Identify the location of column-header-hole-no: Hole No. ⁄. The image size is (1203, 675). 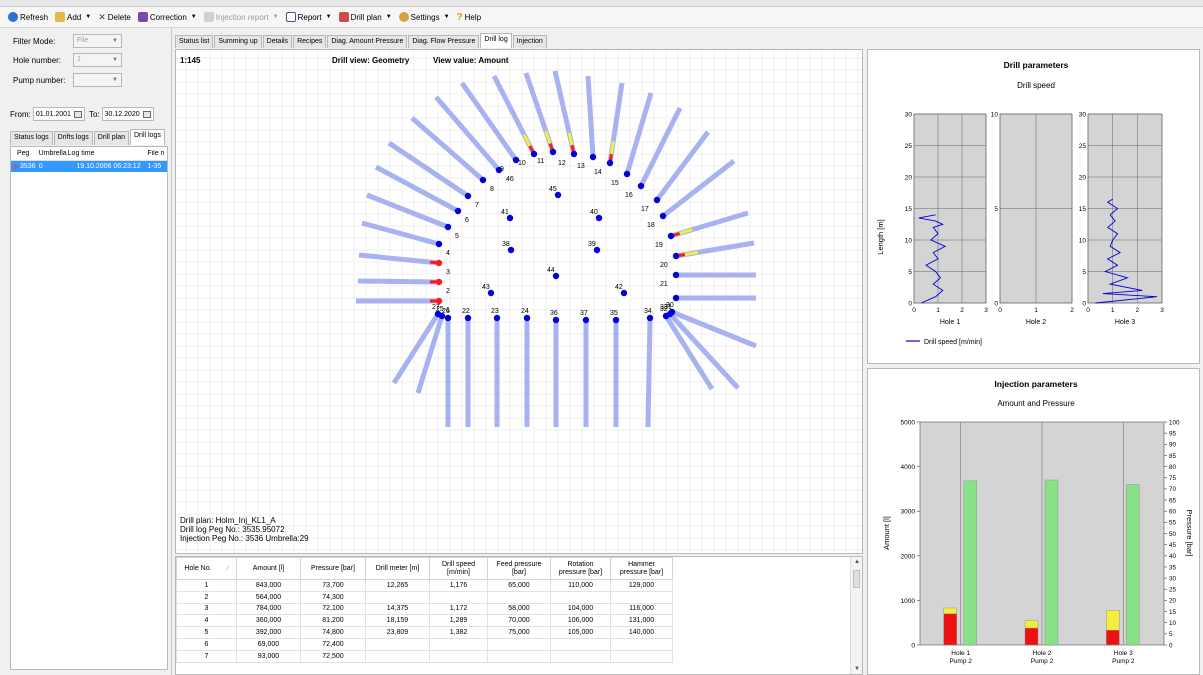
(206, 568).